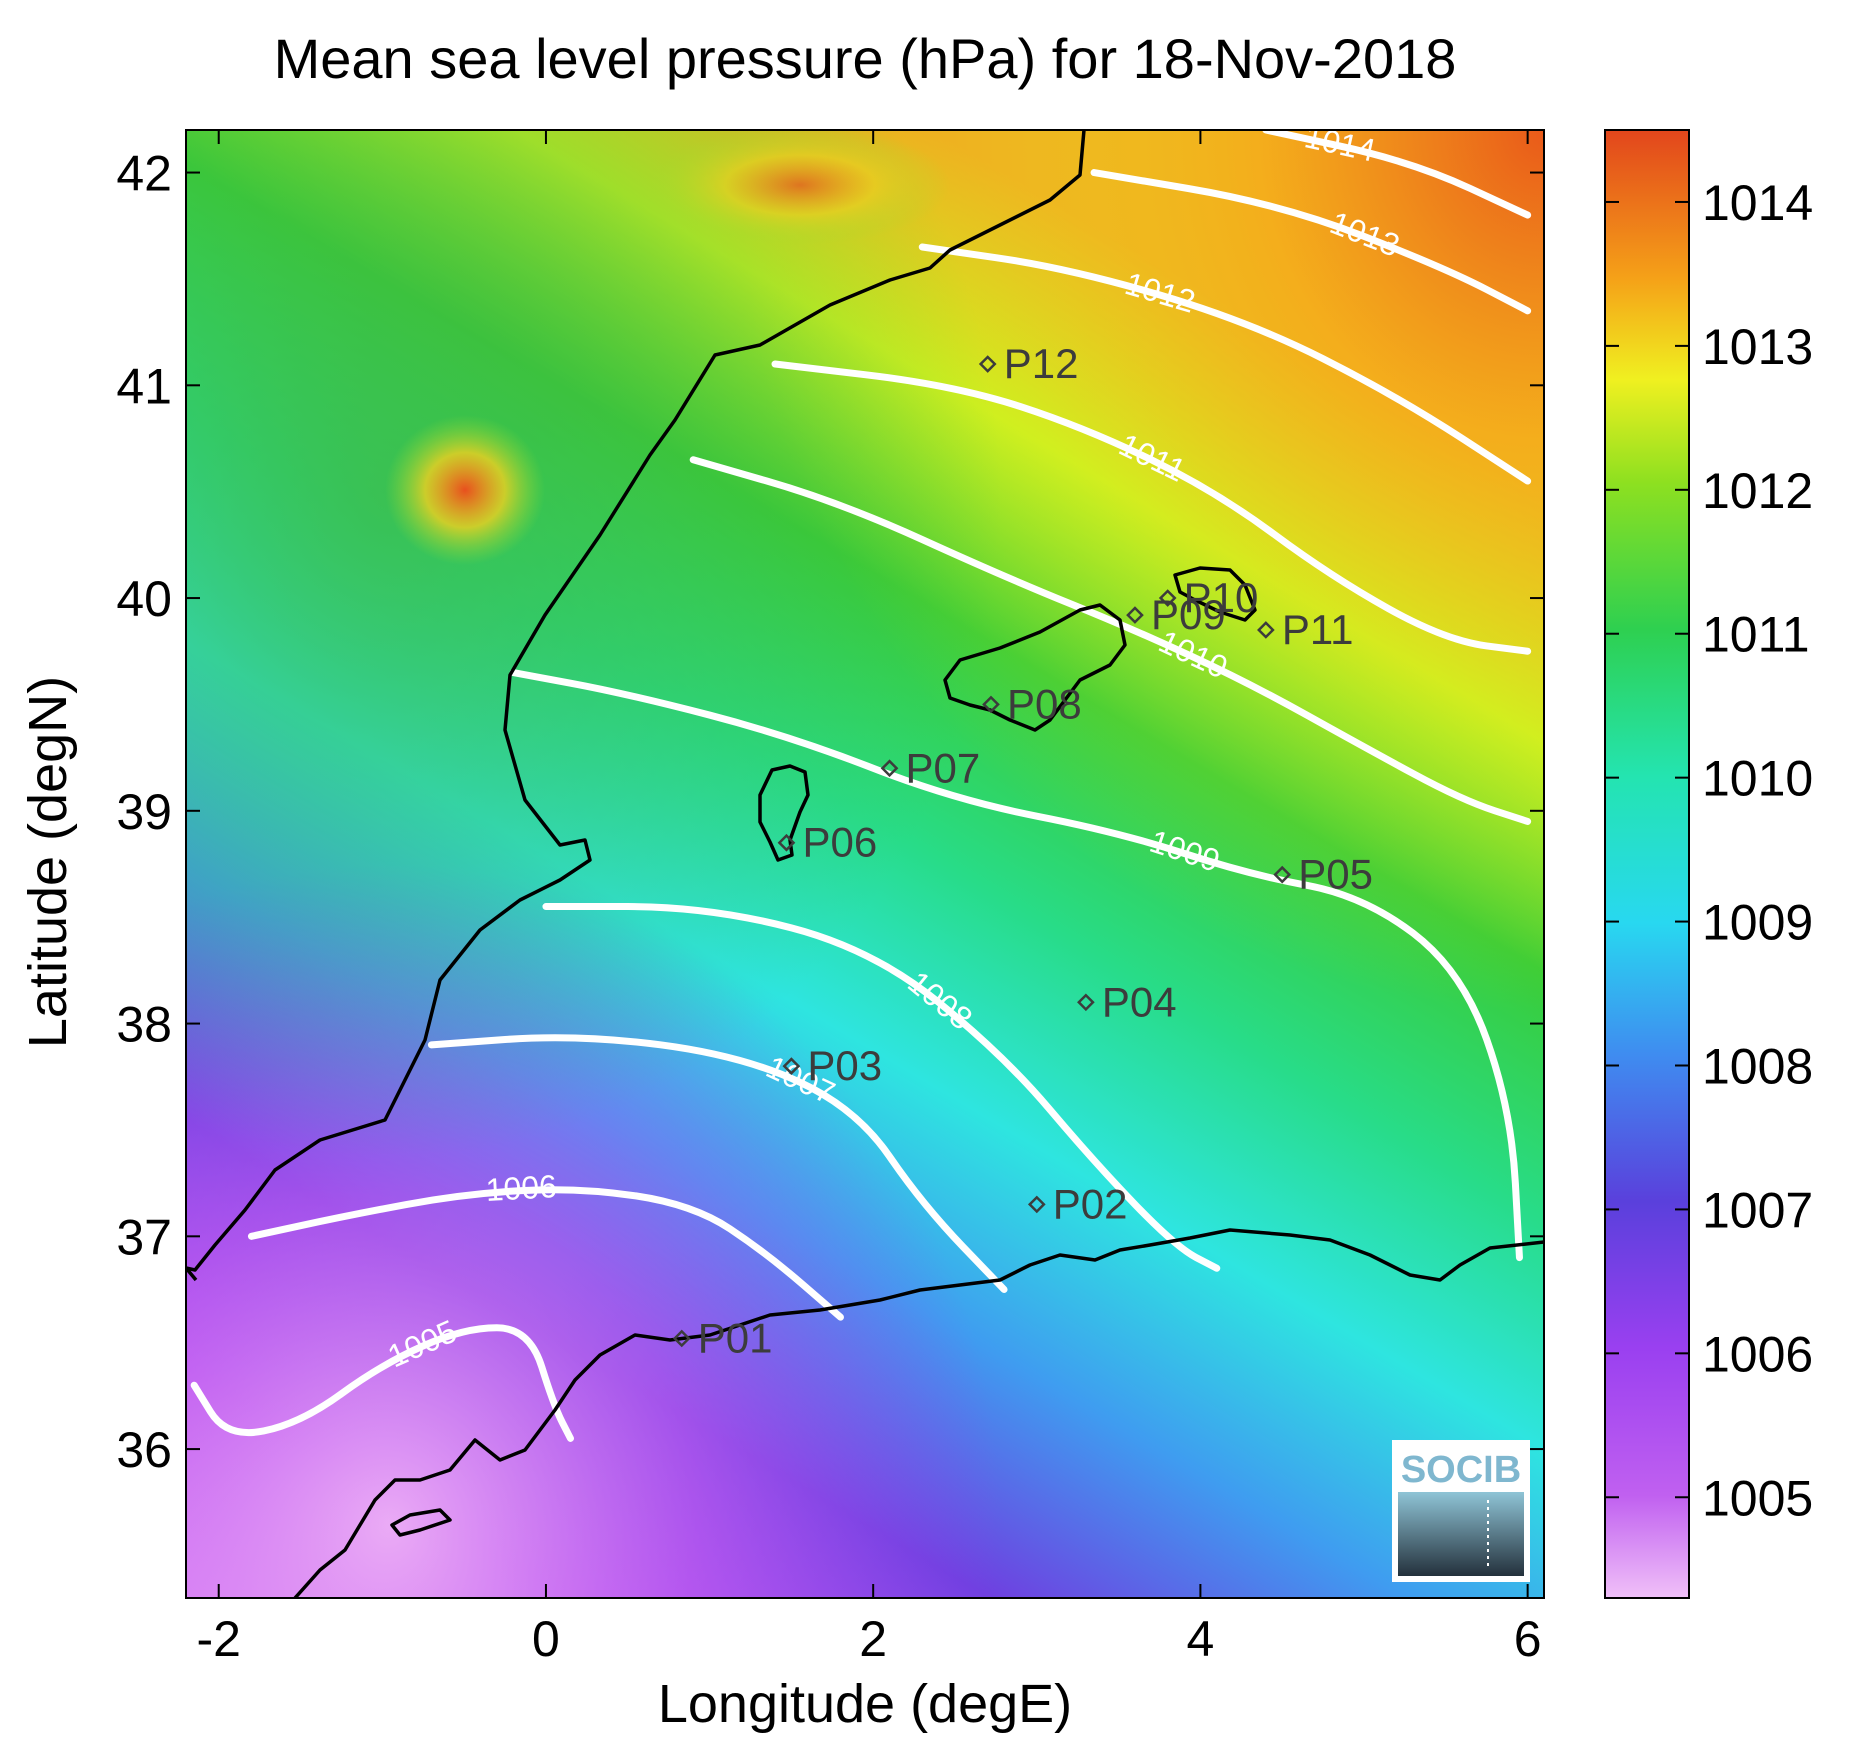 Image resolution: width=1854 pixels, height=1758 pixels. What do you see at coordinates (1757, 779) in the screenshot?
I see `colorbar-tick-label-1010: 1010` at bounding box center [1757, 779].